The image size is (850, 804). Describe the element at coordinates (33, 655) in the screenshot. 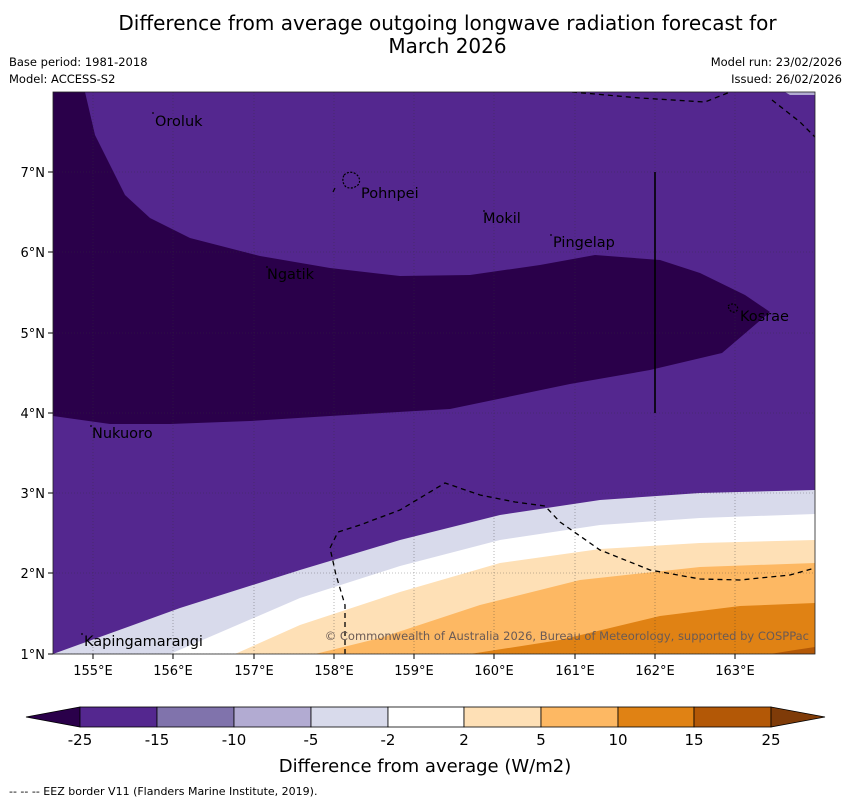

I see `lat-tick-1n: 1°N` at that location.